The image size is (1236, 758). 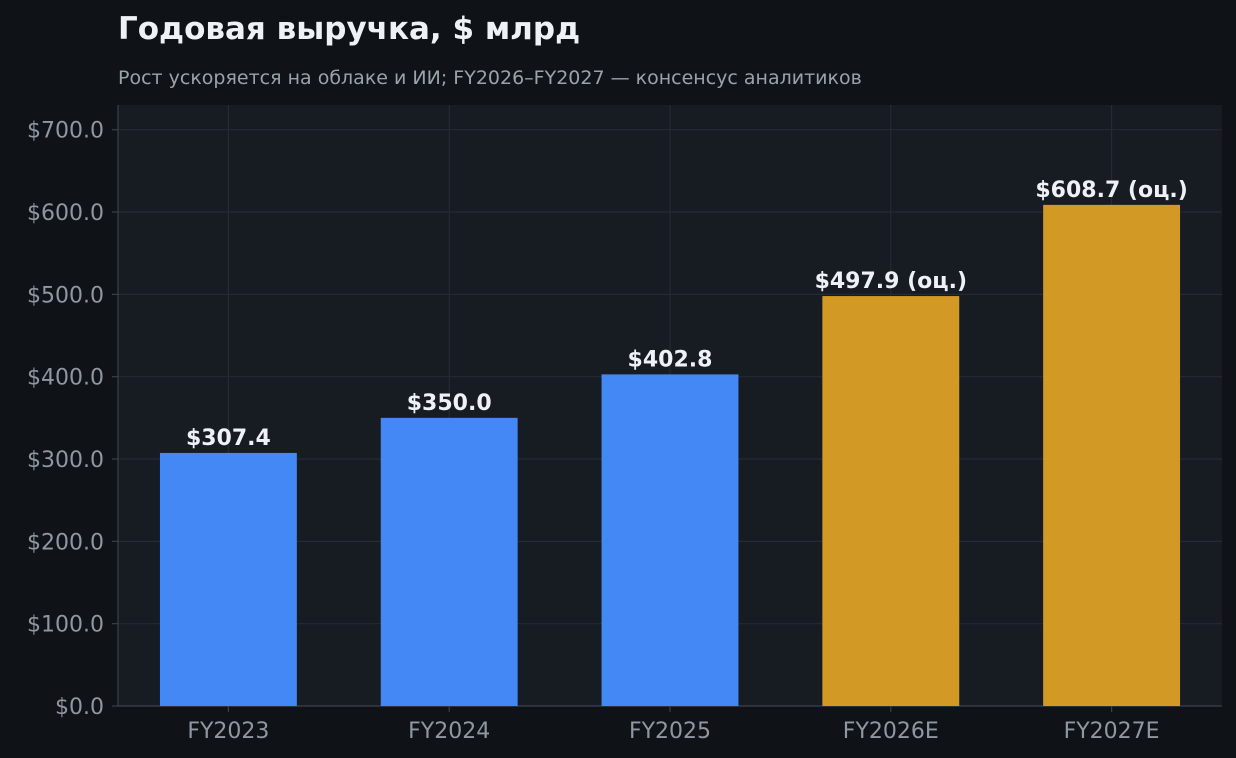 What do you see at coordinates (891, 731) in the screenshot?
I see `x-tick-label: FY2026E` at bounding box center [891, 731].